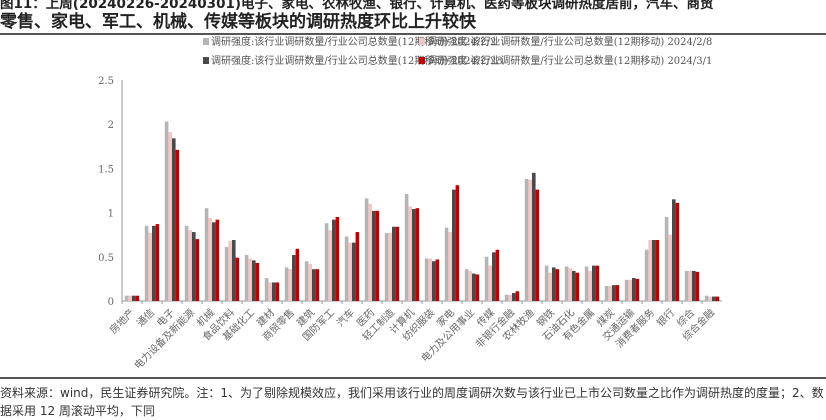 Image resolution: width=826 pixels, height=420 pixels. Describe the element at coordinates (665, 317) in the screenshot. I see `x-tick-label: 银行` at that location.